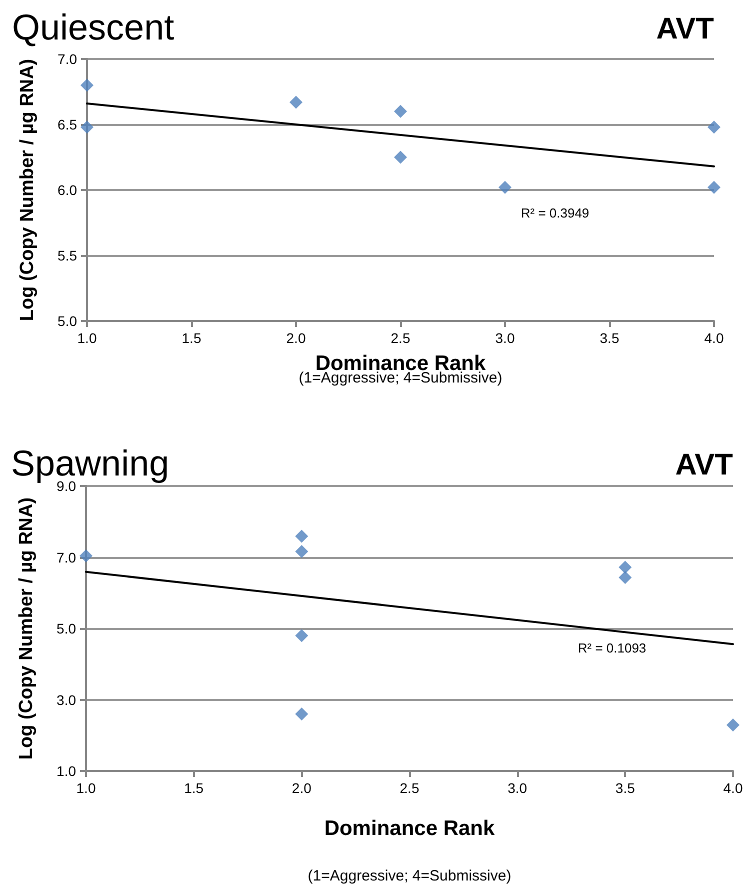 The width and height of the screenshot is (748, 886). What do you see at coordinates (93, 27) in the screenshot?
I see `chart-title: Quiescent` at bounding box center [93, 27].